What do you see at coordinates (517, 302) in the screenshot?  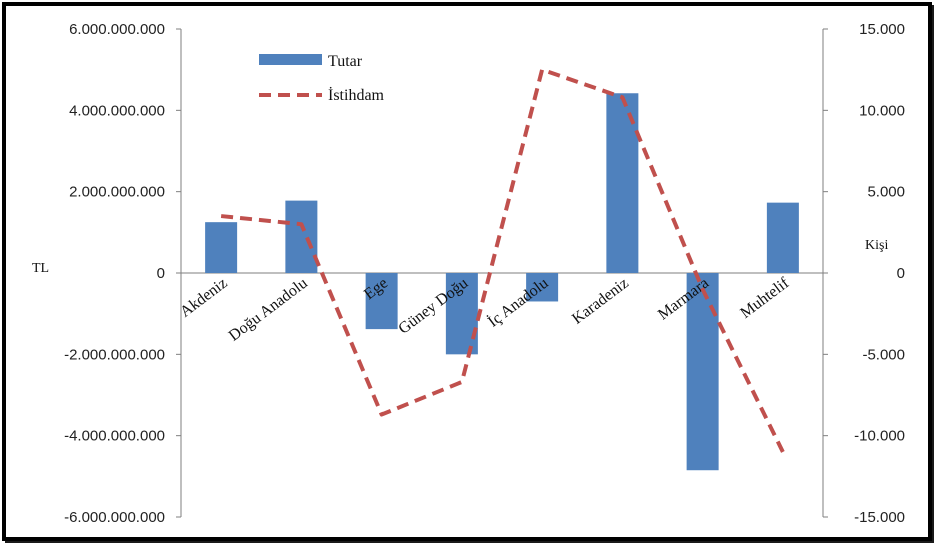 I see `category-label: İç Anadolu` at bounding box center [517, 302].